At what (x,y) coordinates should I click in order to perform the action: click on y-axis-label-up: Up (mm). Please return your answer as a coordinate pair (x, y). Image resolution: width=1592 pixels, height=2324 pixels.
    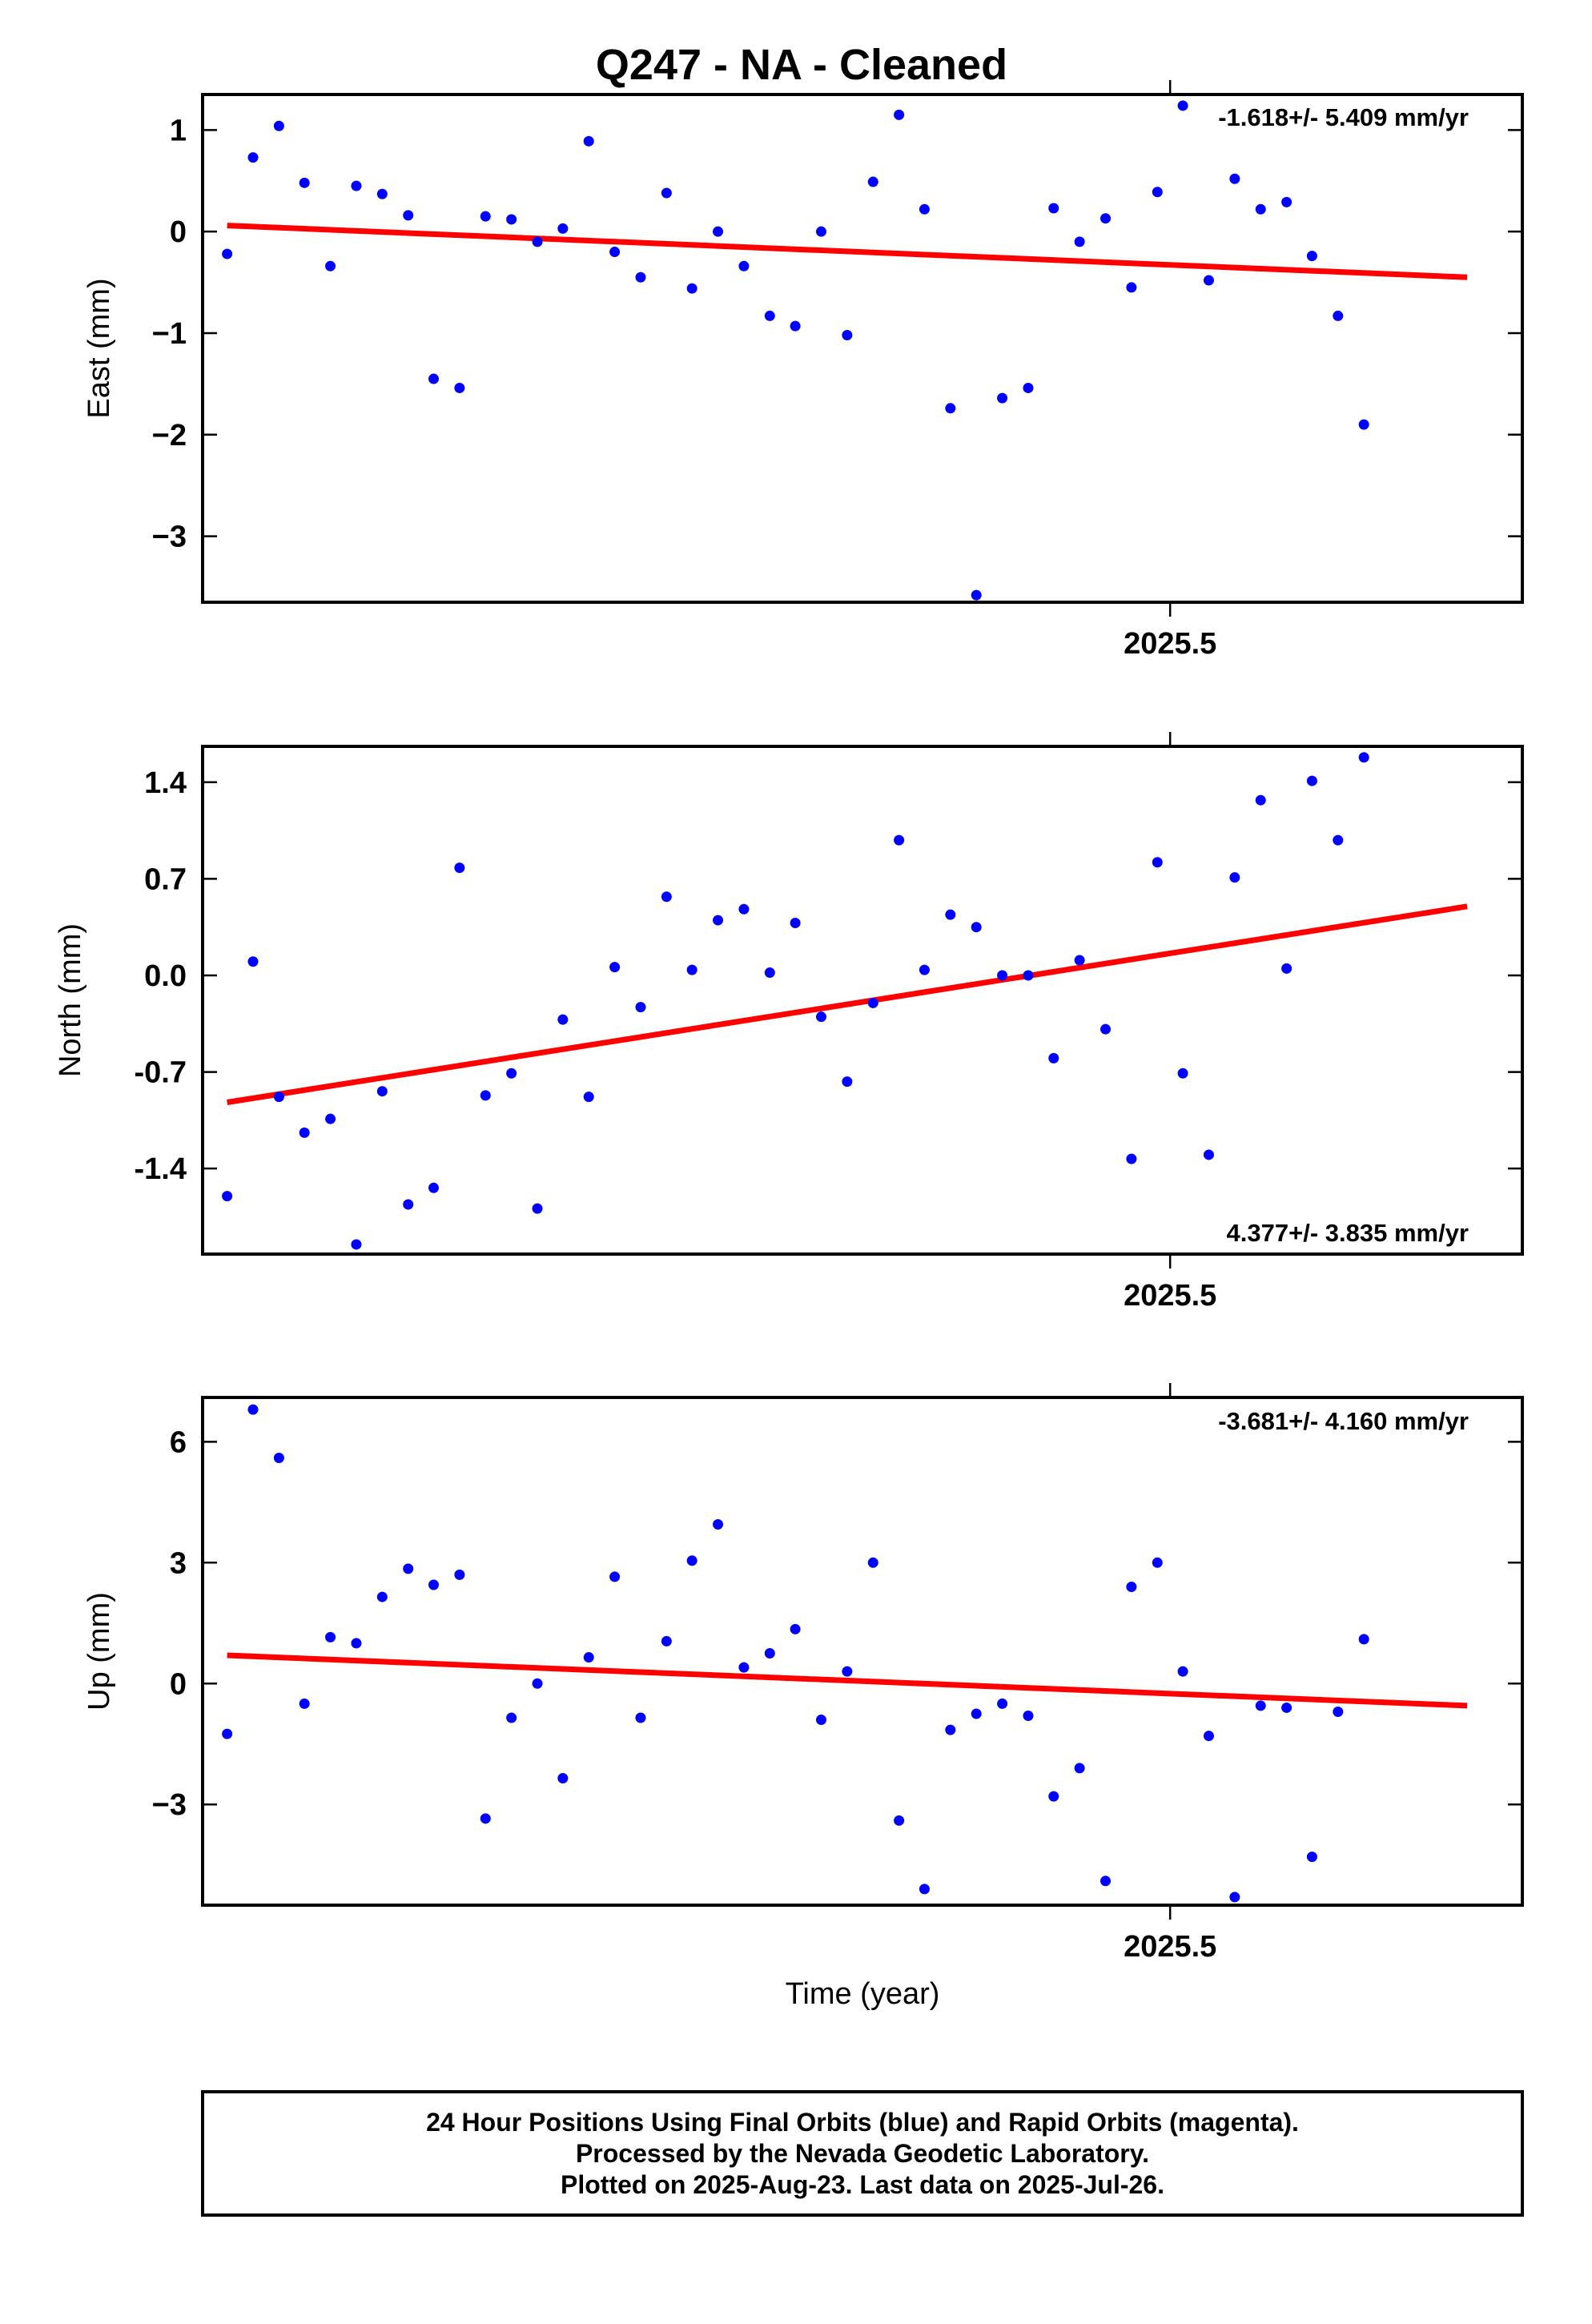
    Looking at the image, I should click on (99, 1651).